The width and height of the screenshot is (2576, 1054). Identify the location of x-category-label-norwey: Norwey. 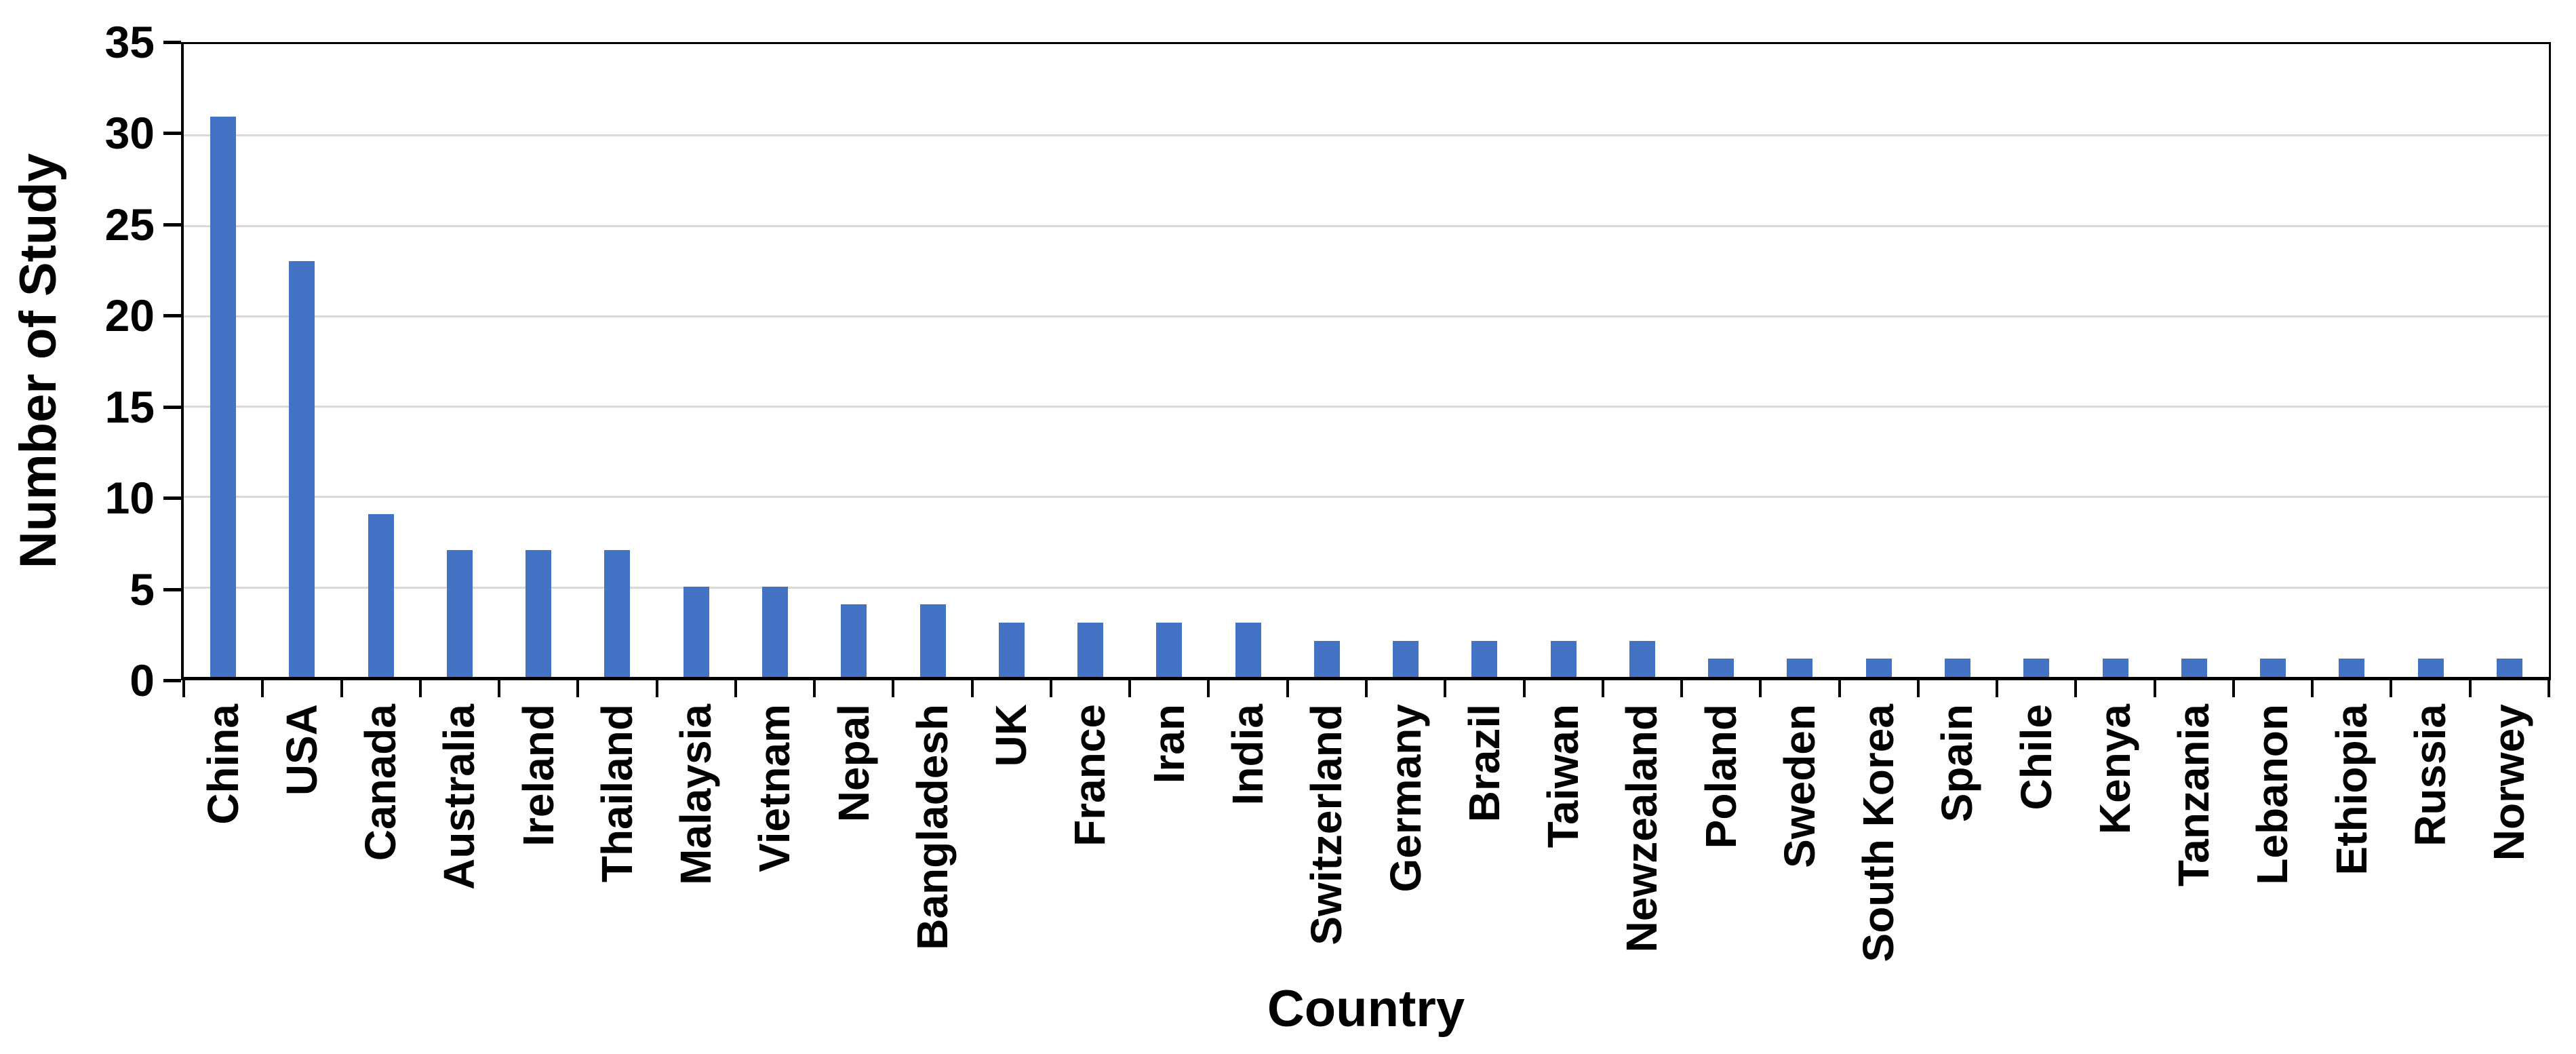
(2509, 846).